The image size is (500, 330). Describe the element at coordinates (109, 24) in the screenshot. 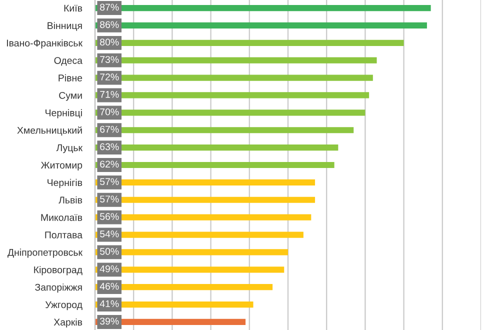

I see `data-label: 86%` at that location.